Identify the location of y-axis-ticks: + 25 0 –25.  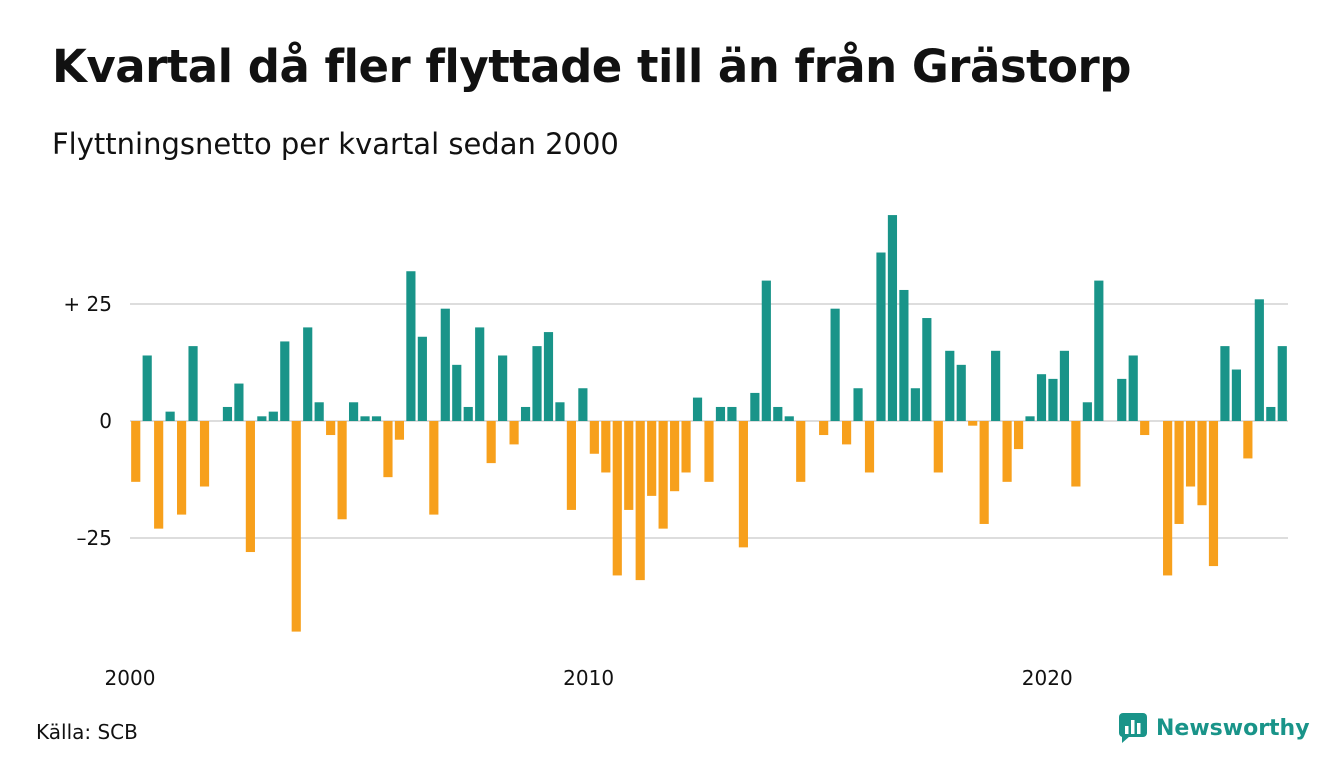
(87, 421).